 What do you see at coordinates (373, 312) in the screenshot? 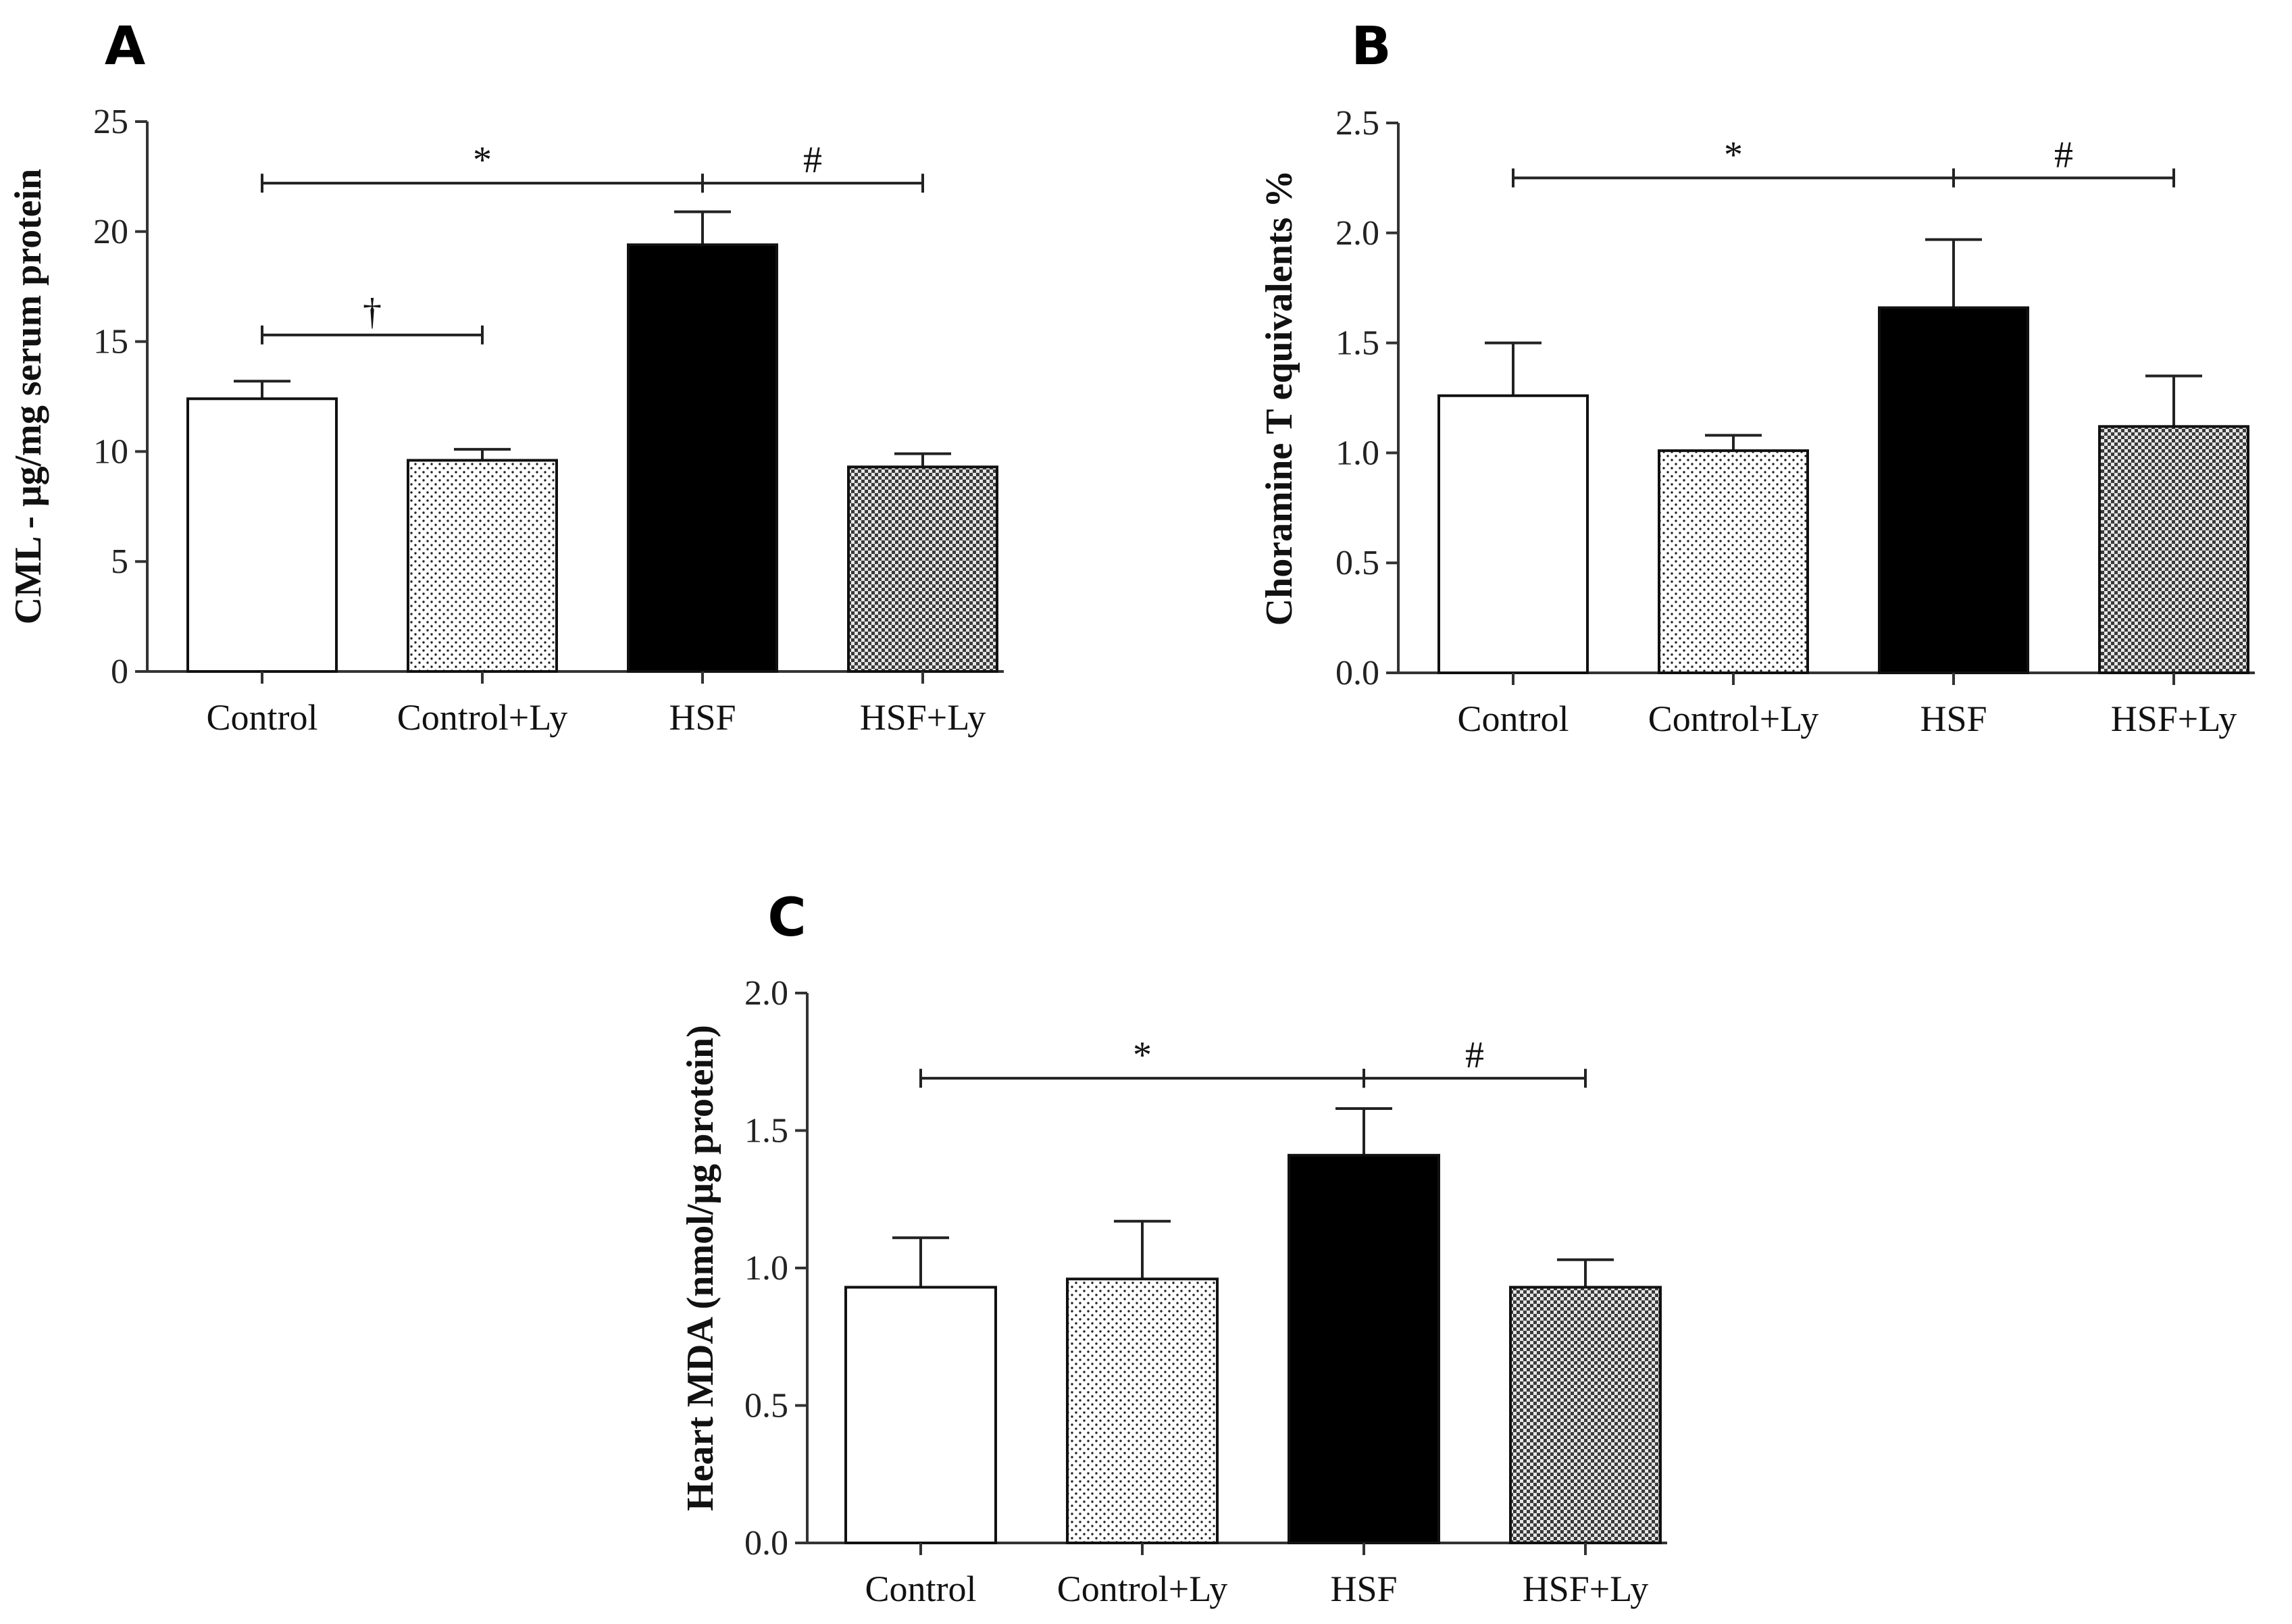
I see `significance-label: †` at bounding box center [373, 312].